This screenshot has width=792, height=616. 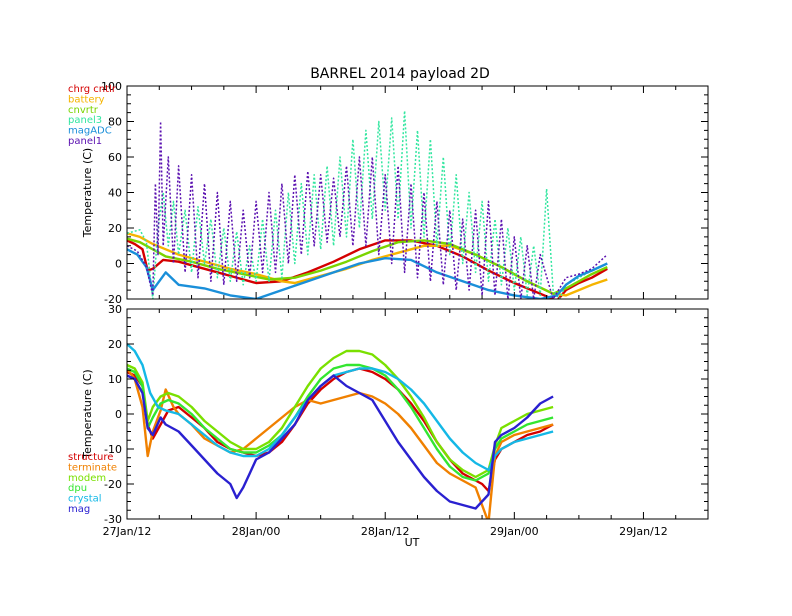 What do you see at coordinates (115, 379) in the screenshot?
I see `bottom-y-tick-label: 10` at bounding box center [115, 379].